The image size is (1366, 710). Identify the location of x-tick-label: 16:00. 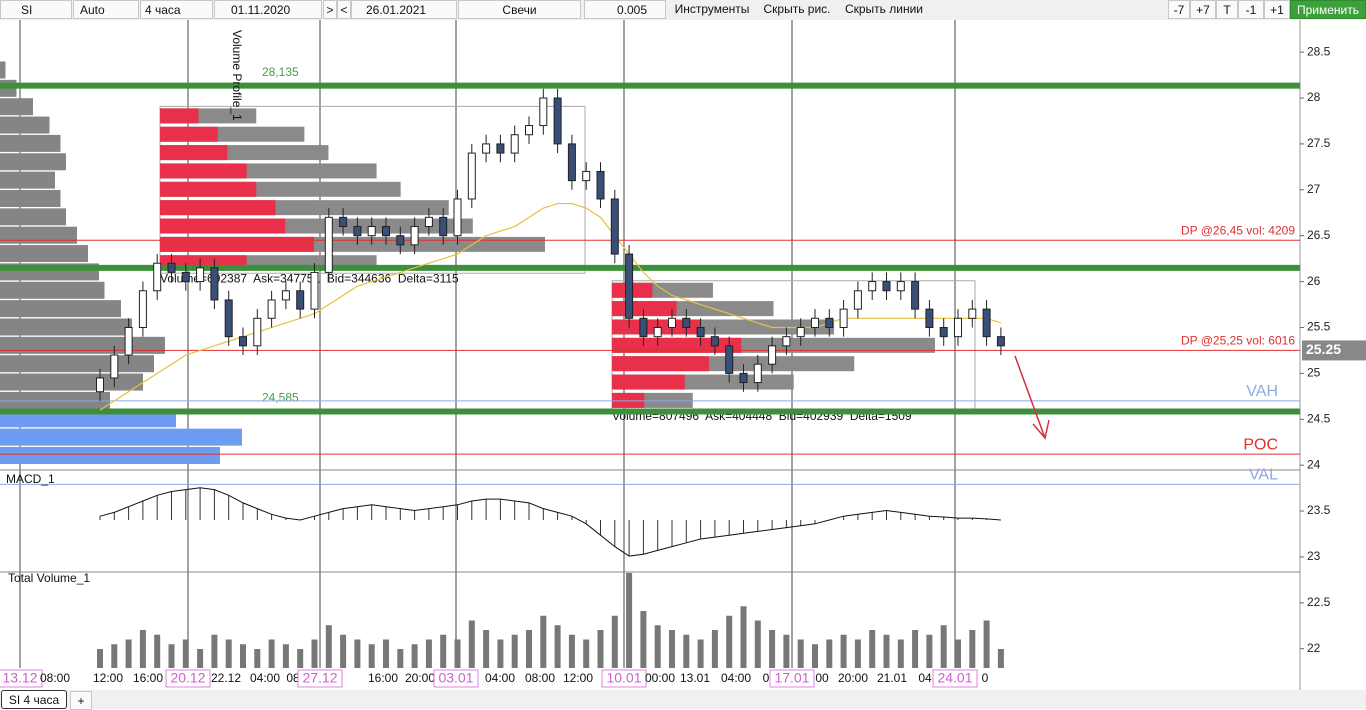
(383, 678).